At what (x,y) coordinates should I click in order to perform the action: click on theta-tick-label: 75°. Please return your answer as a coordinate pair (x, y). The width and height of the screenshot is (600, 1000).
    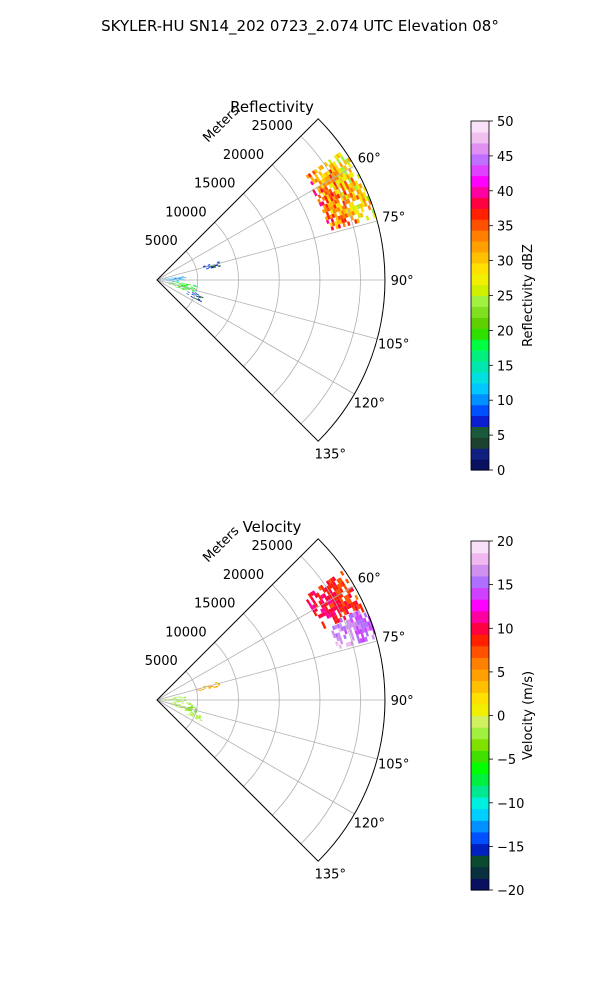
    Looking at the image, I should click on (393, 638).